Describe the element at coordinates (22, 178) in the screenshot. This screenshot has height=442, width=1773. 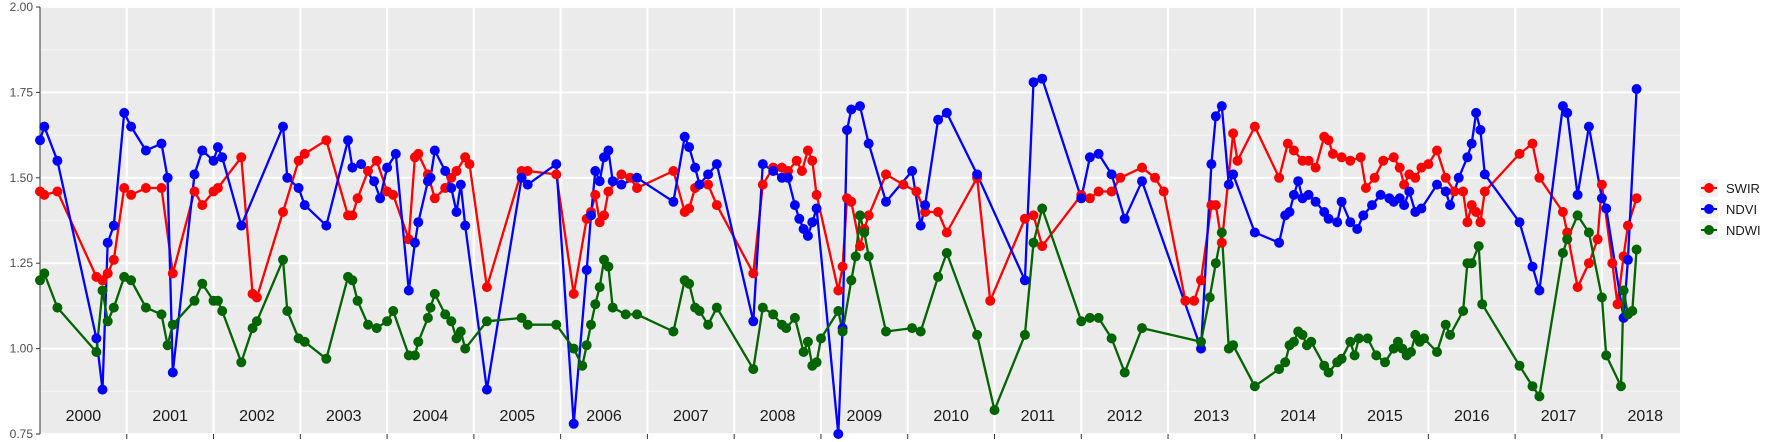
I see `y-tick-label: 1.50` at that location.